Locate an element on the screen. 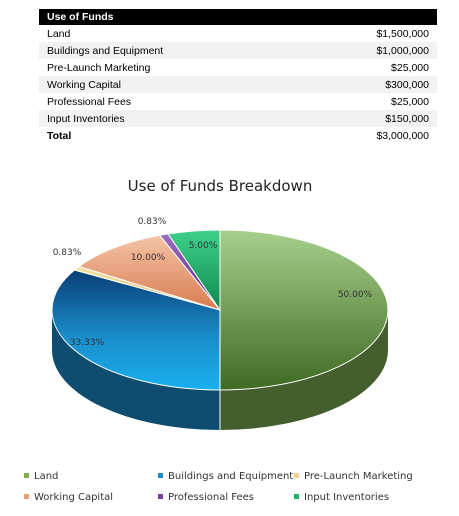 The image size is (459, 516). pie-slice-working-capital is located at coordinates (150, 272).